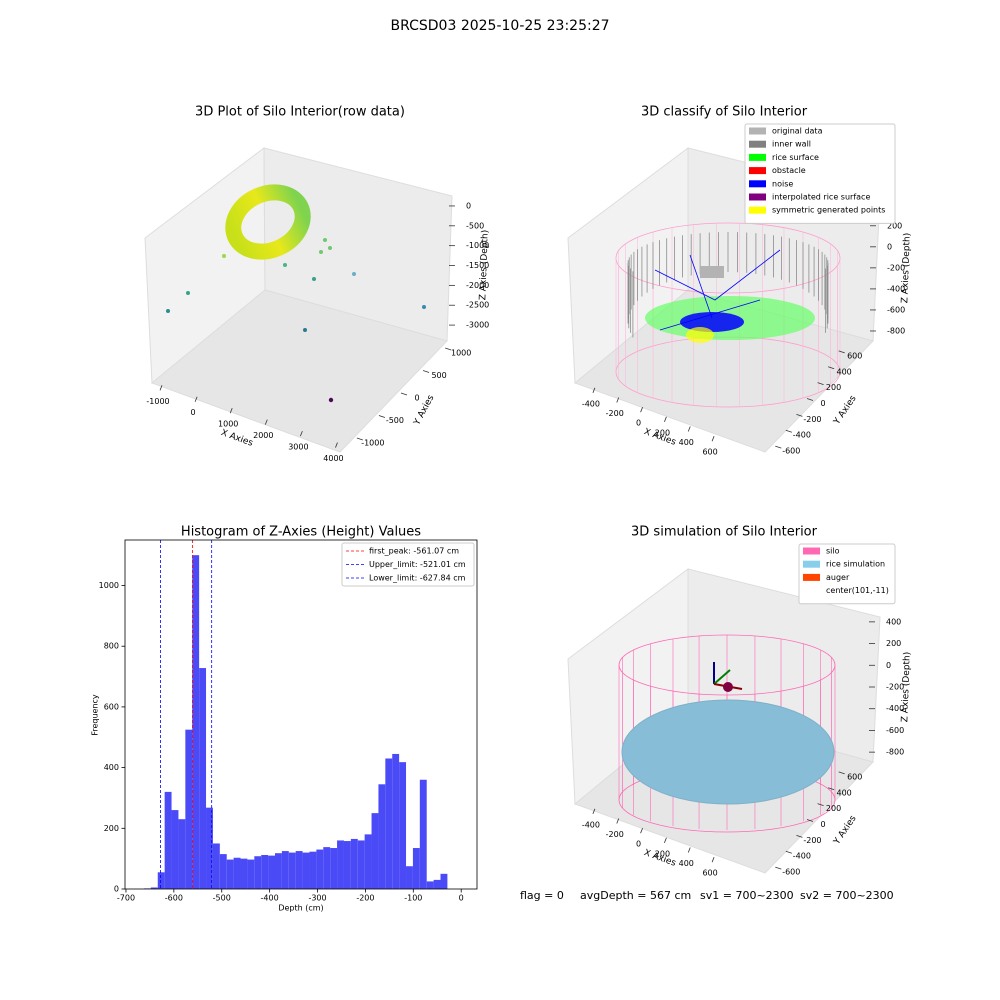 The height and width of the screenshot is (1000, 1000). I want to click on legend-label: interpolated rice surface, so click(821, 197).